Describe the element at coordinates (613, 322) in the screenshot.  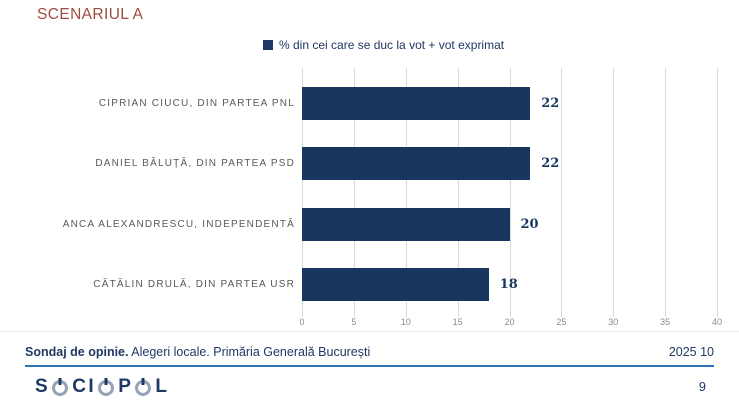
I see `x-tick-label: 30` at that location.